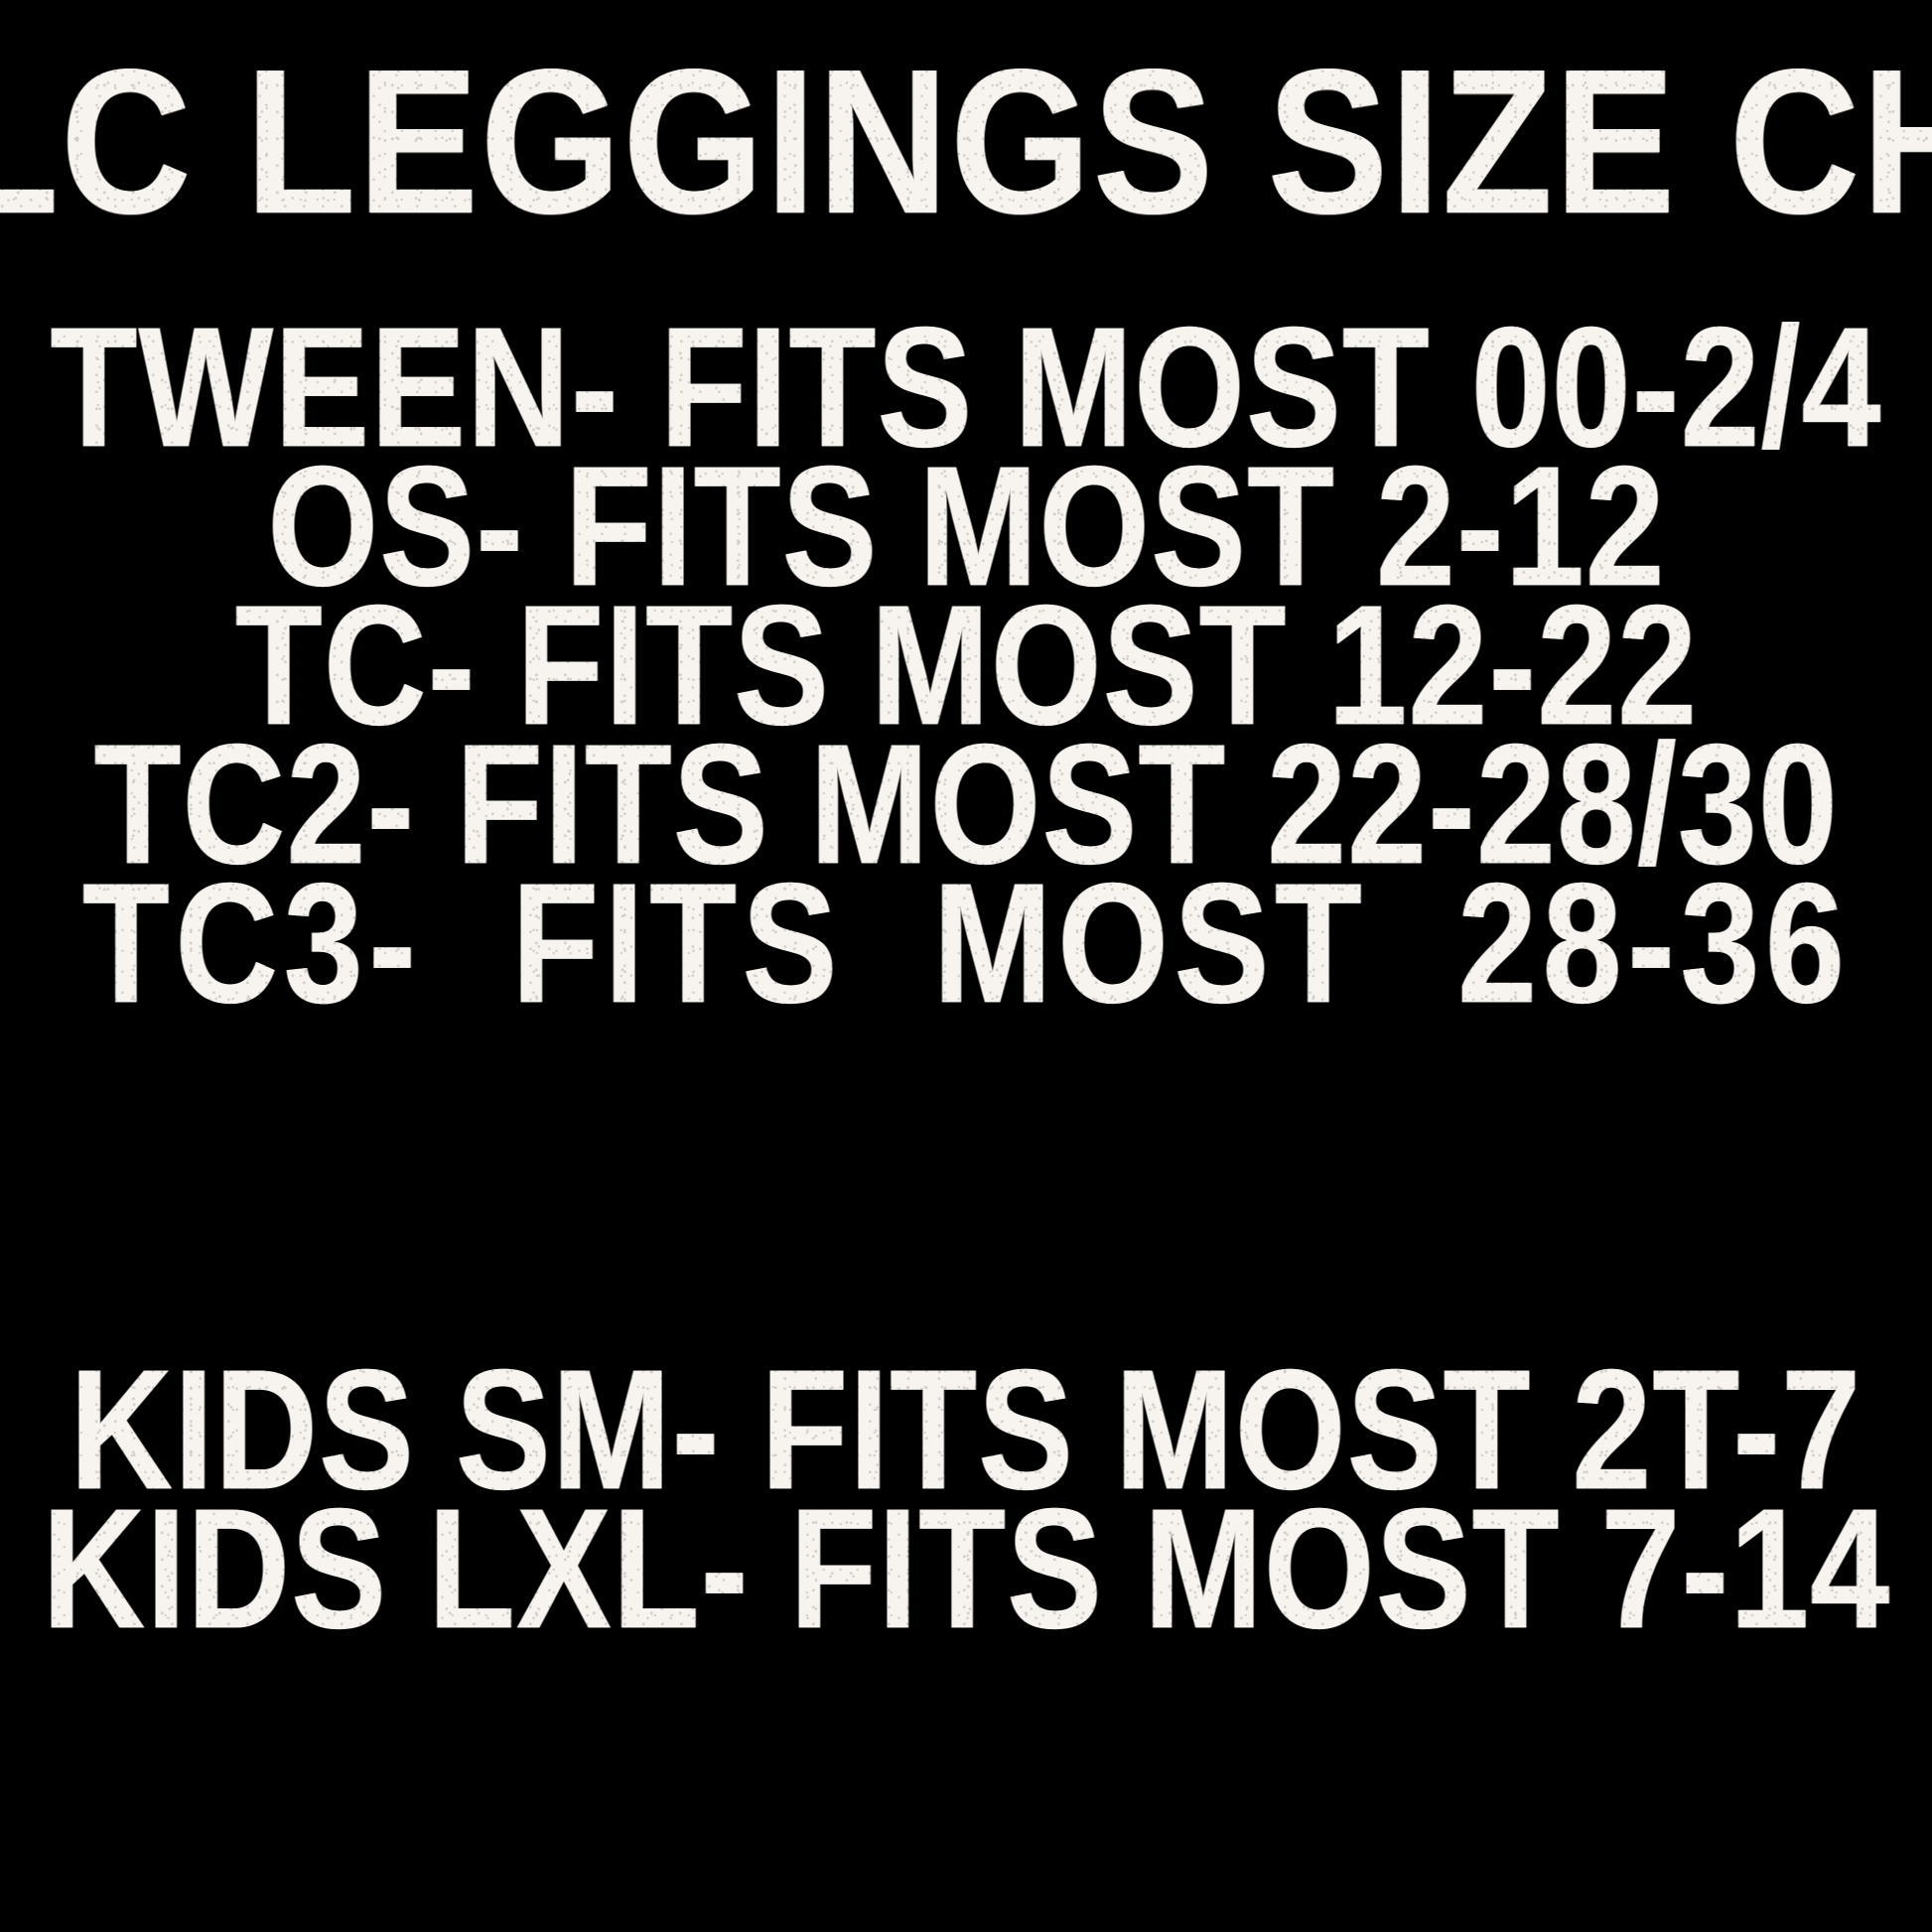  I want to click on size-line-tc-text: TC- FITS MOST 12-22, so click(966, 664).